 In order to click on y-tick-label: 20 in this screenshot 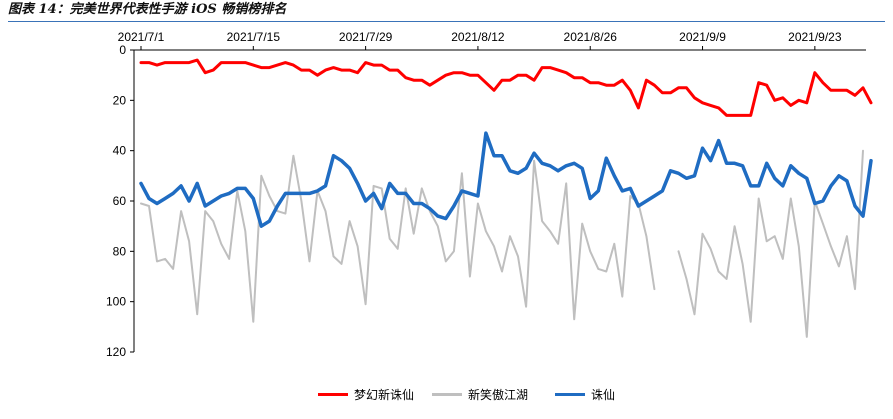, I will do `click(120, 100)`.